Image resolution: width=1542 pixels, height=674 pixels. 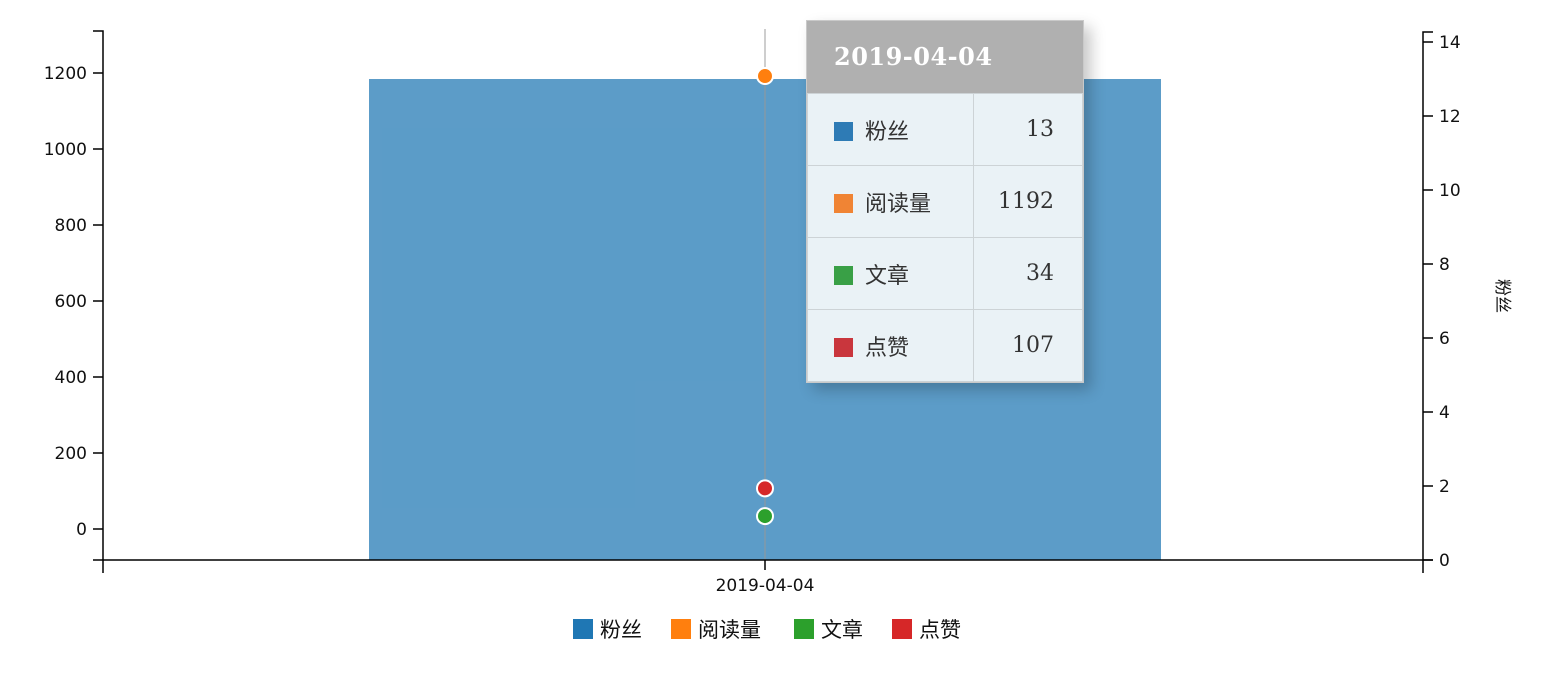 What do you see at coordinates (1502, 296) in the screenshot?
I see `right-axis-title: 粉丝` at bounding box center [1502, 296].